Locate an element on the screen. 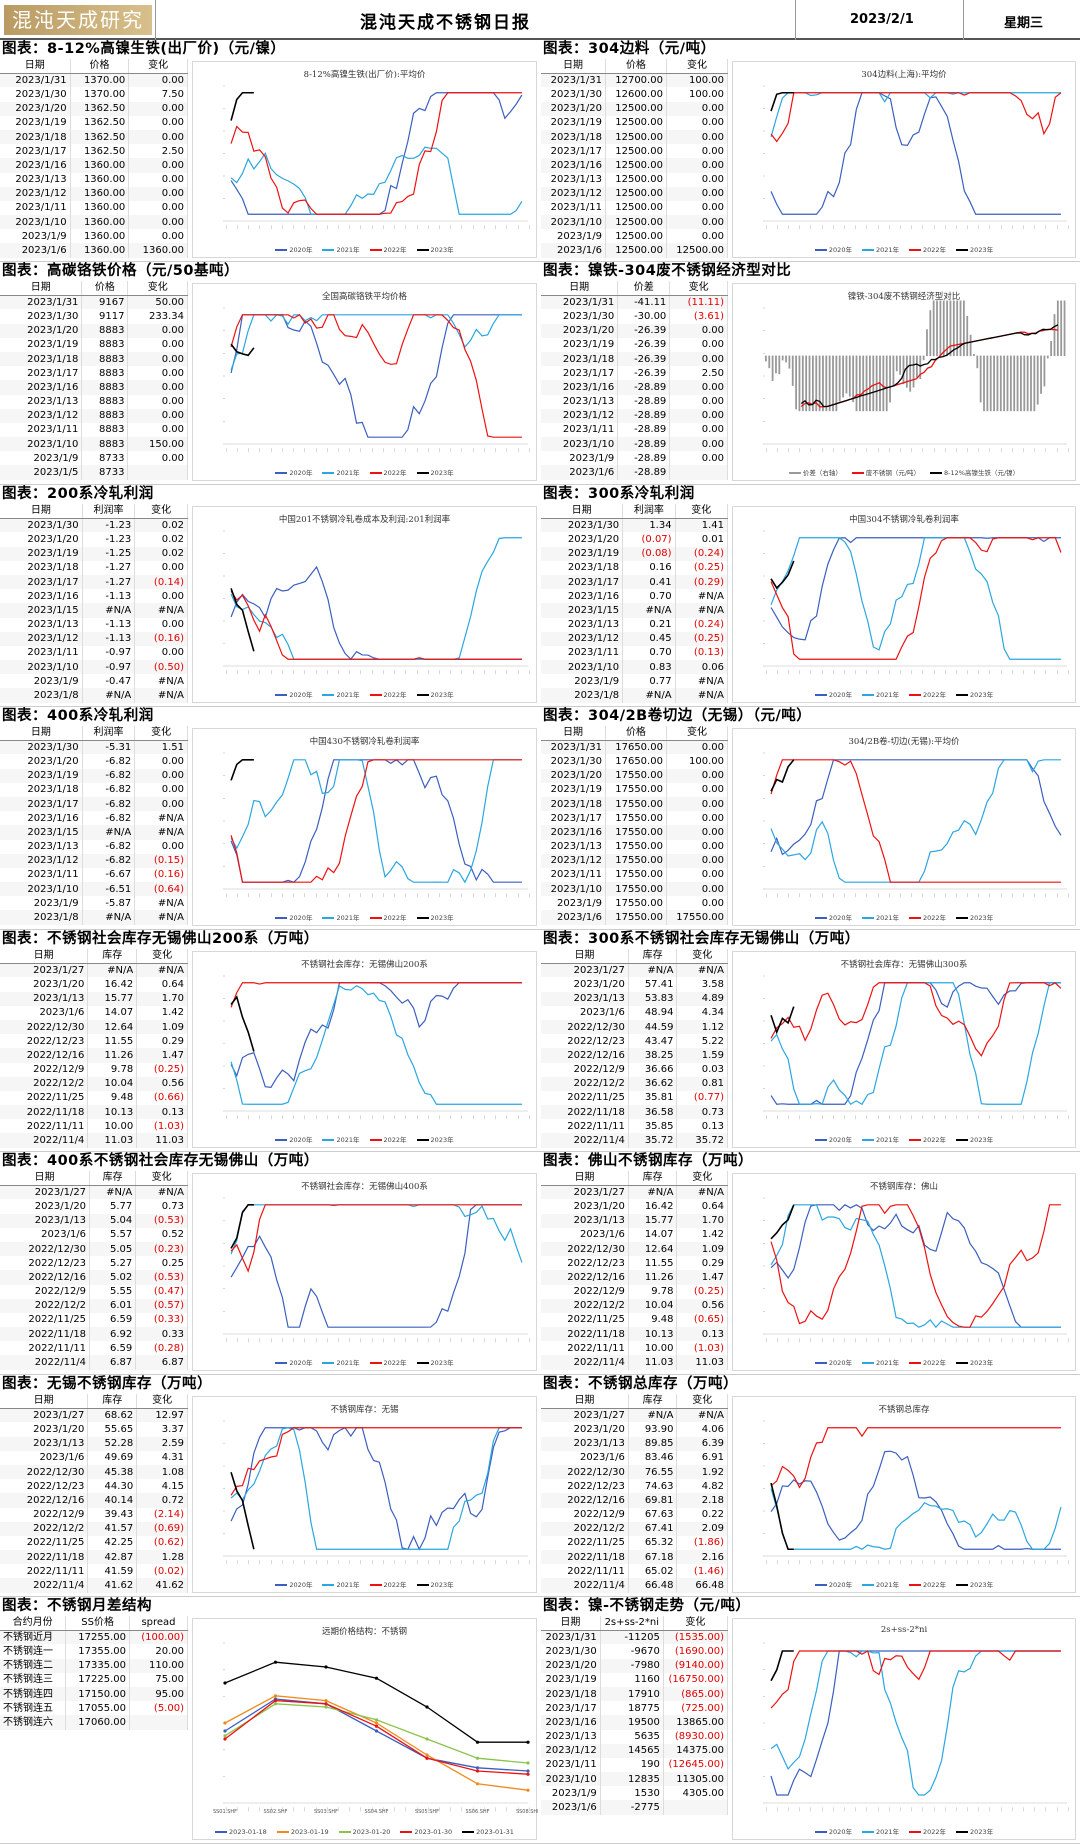  table-row: 2022/11/11 41.59 (0.02) is located at coordinates (94, 1571).